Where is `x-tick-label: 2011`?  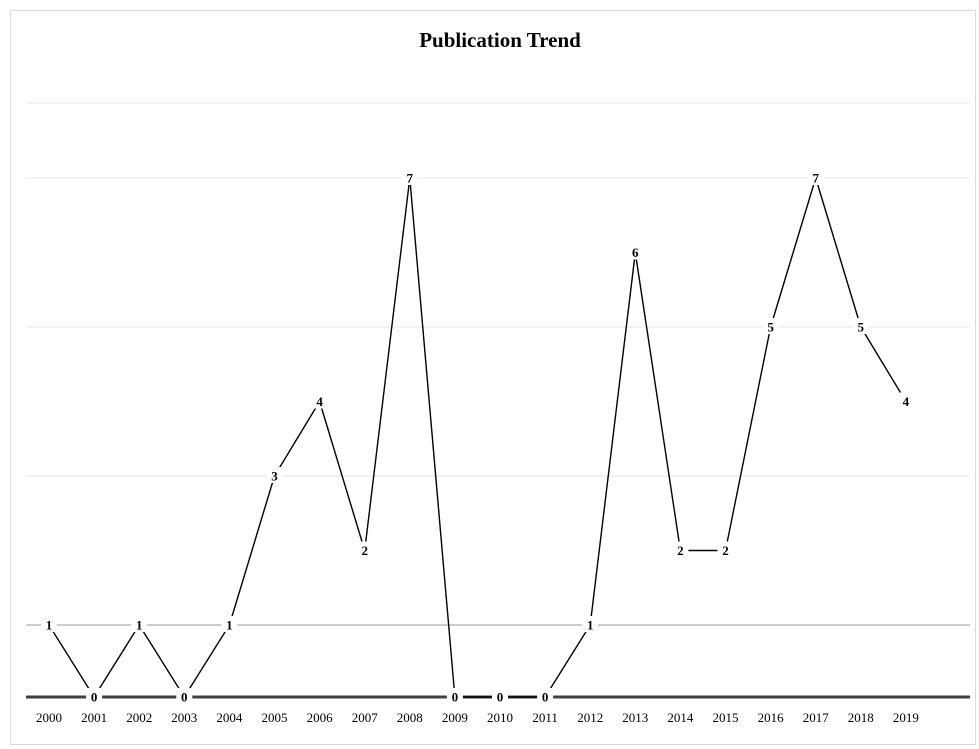
x-tick-label: 2011 is located at coordinates (545, 717).